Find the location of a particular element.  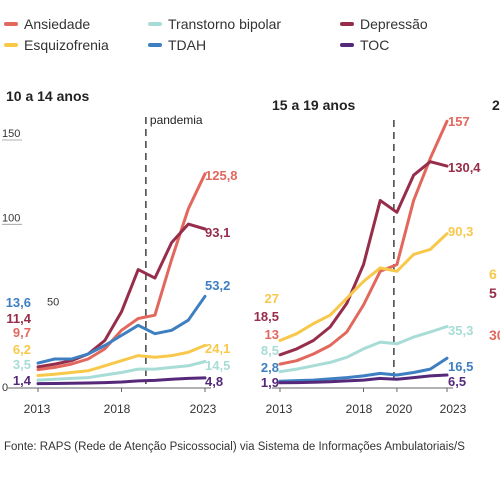

y-tick-label: 150 is located at coordinates (11, 134).